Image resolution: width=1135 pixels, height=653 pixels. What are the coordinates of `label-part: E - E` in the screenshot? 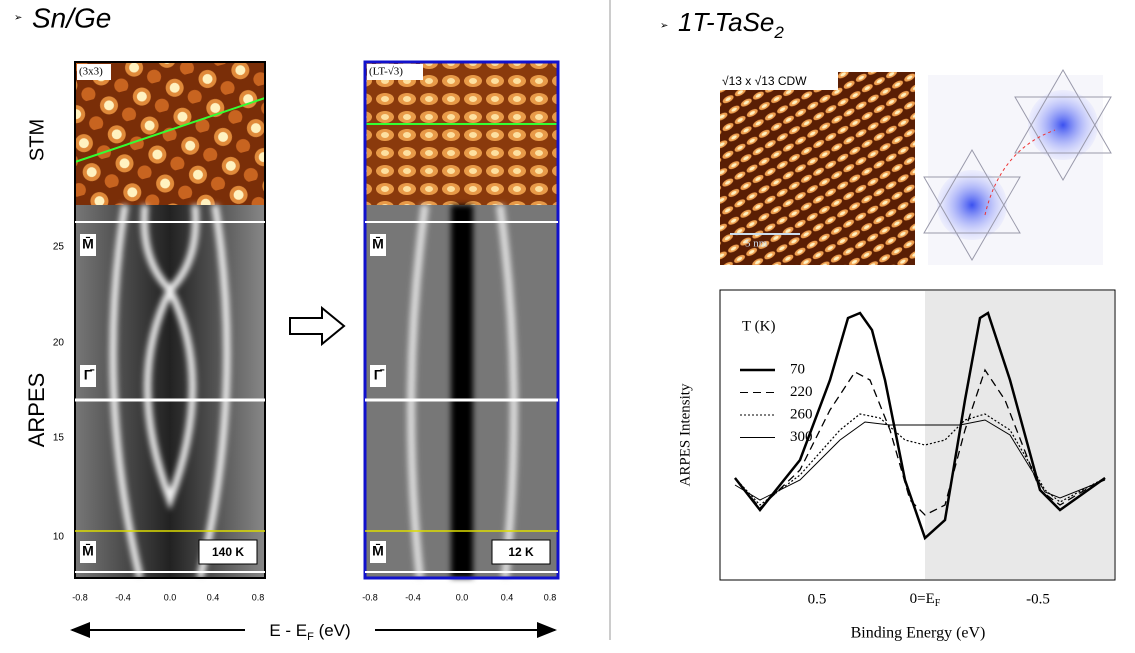 It's located at (288, 630).